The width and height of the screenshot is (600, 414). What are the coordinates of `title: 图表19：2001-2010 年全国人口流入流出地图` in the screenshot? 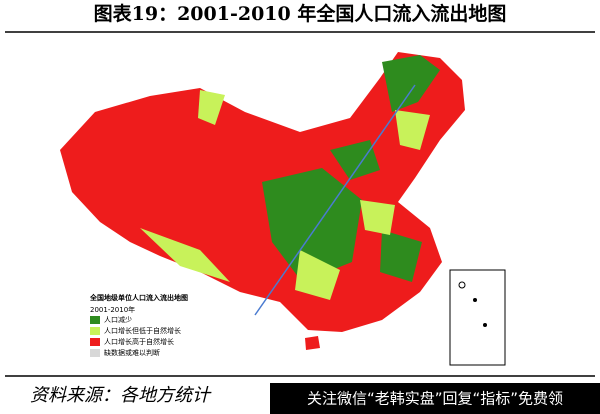 It's located at (300, 13).